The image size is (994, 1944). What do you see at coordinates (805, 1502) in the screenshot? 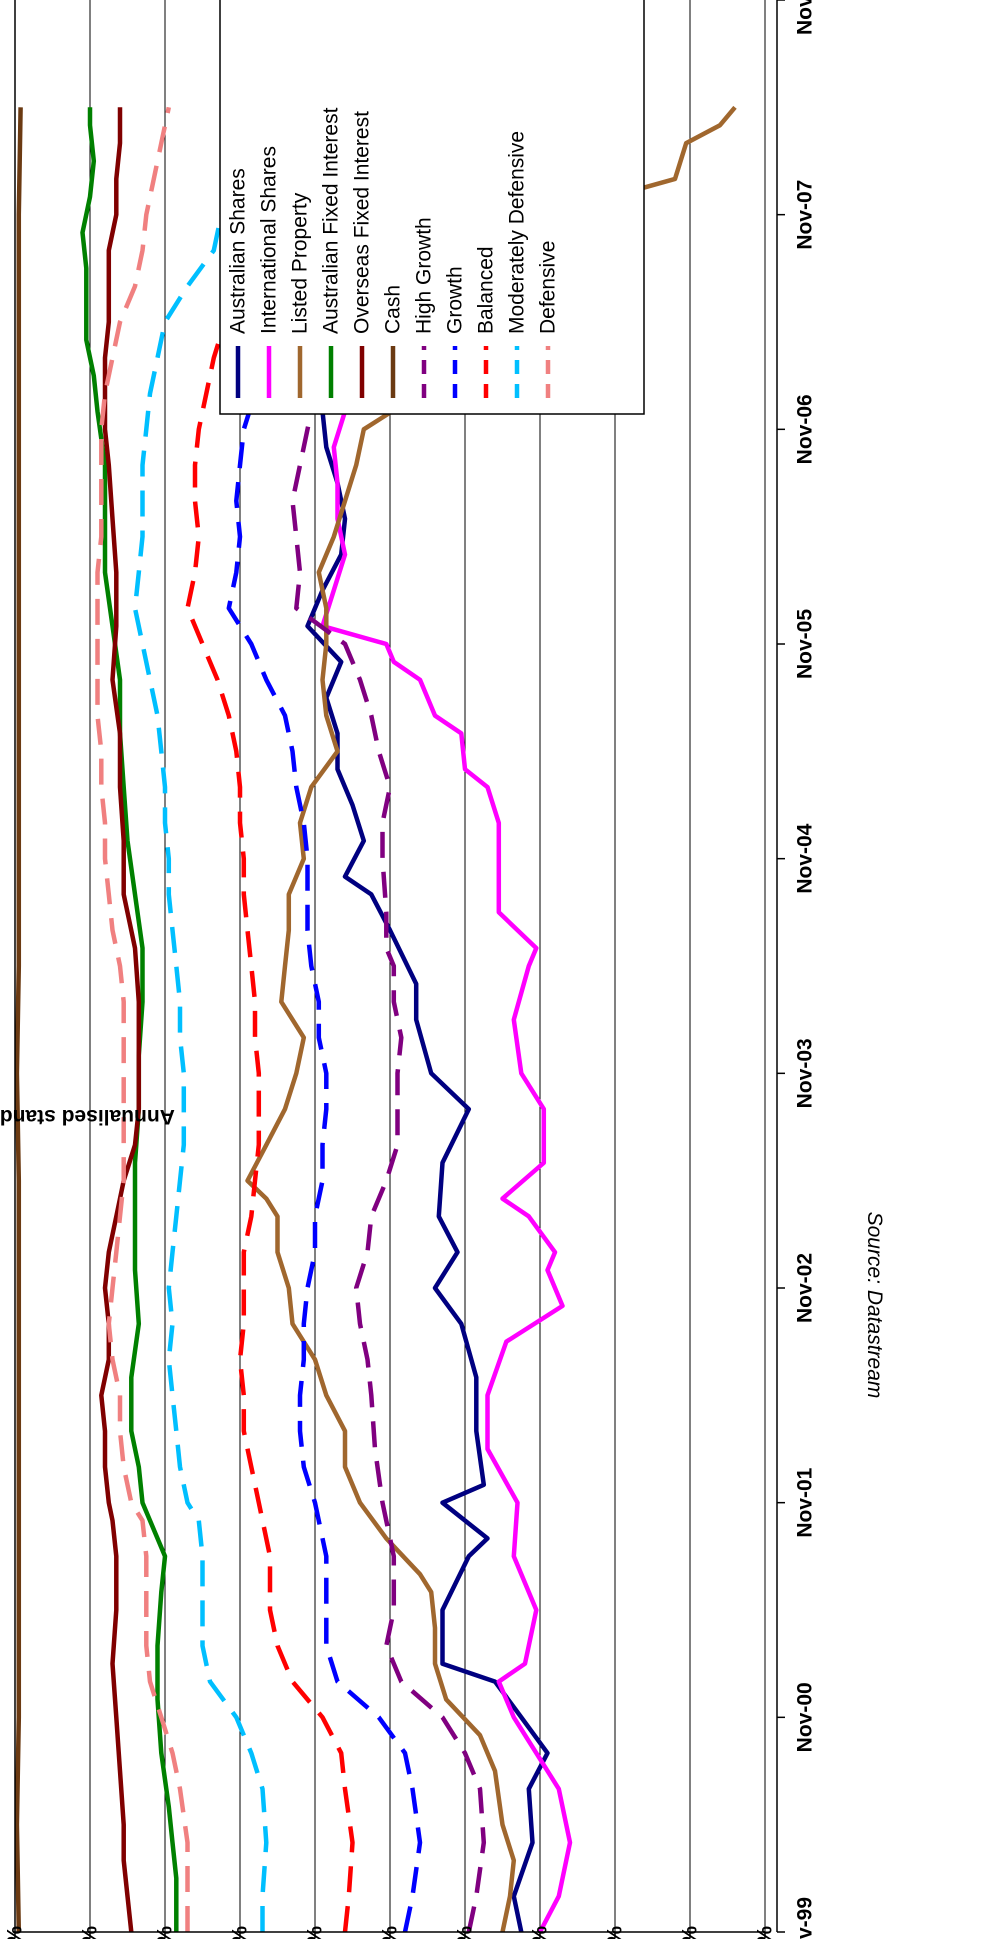
I see `x-tick-label: Nov-01` at bounding box center [805, 1502].